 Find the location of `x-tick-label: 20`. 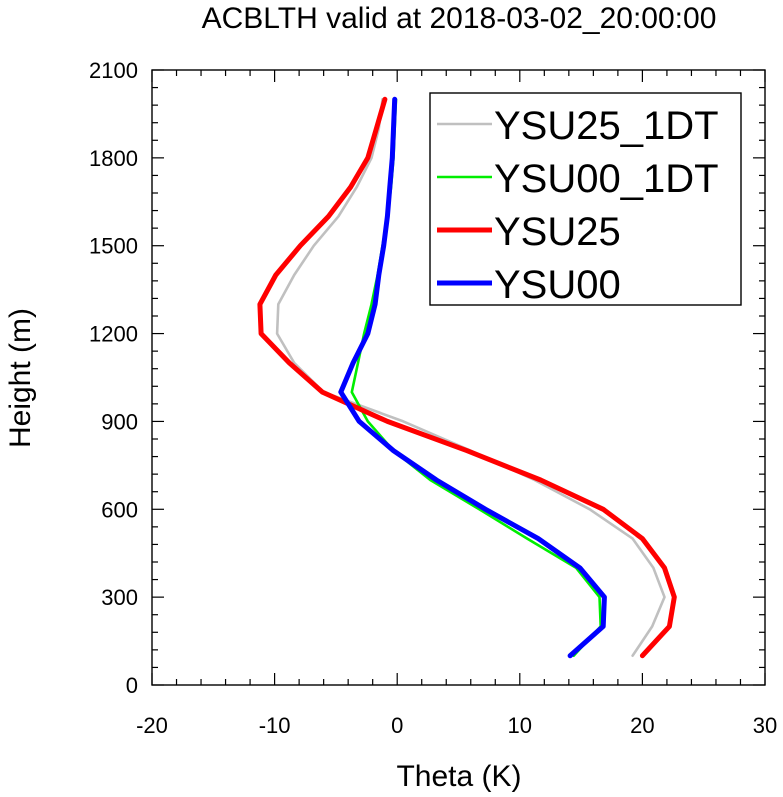

x-tick-label: 20 is located at coordinates (642, 725).